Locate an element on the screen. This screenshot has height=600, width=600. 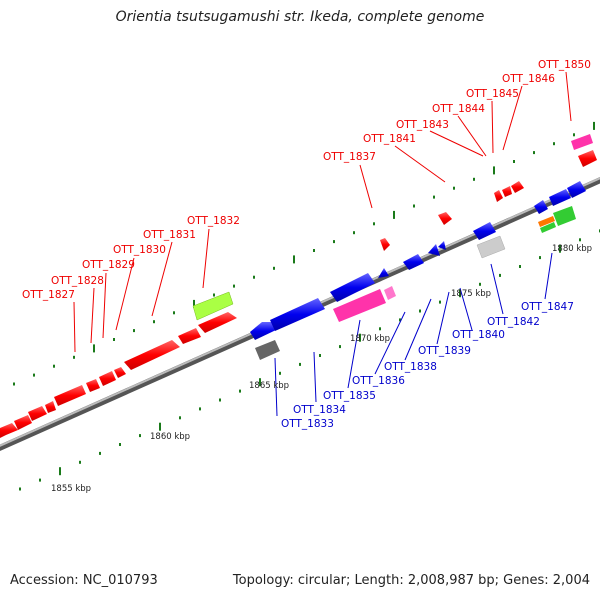
accession-text: Accession: NC_010793 is located at coordinates (84, 580).